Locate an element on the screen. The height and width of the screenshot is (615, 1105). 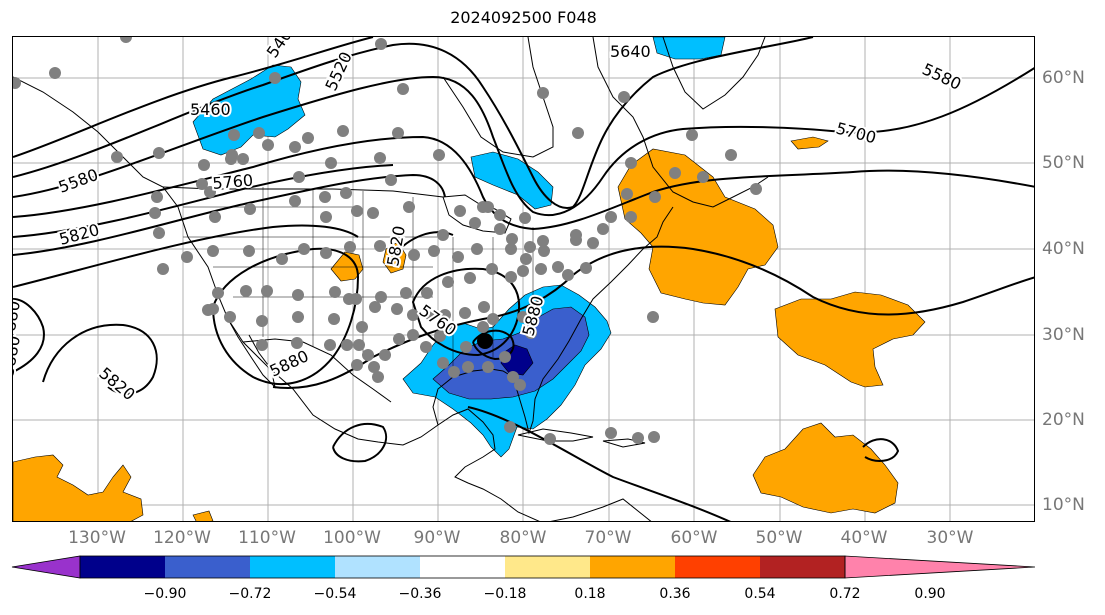
labrador-coast is located at coordinates (680, 122).